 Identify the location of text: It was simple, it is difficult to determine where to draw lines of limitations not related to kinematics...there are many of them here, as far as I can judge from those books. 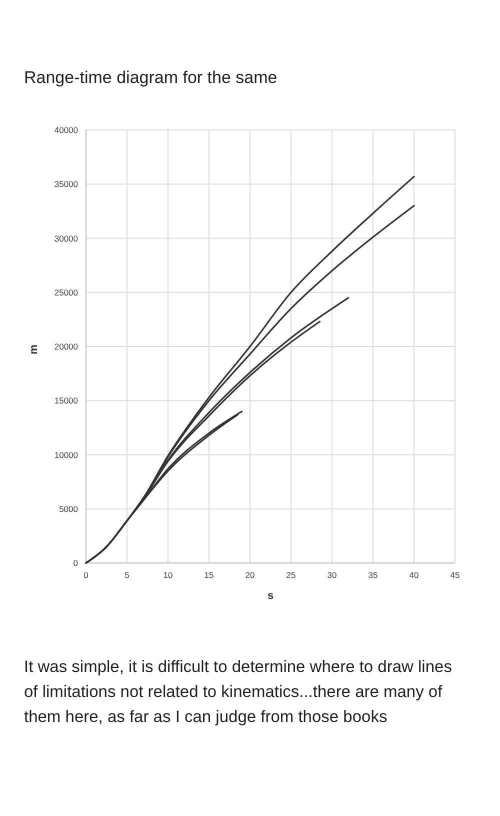
(238, 692).